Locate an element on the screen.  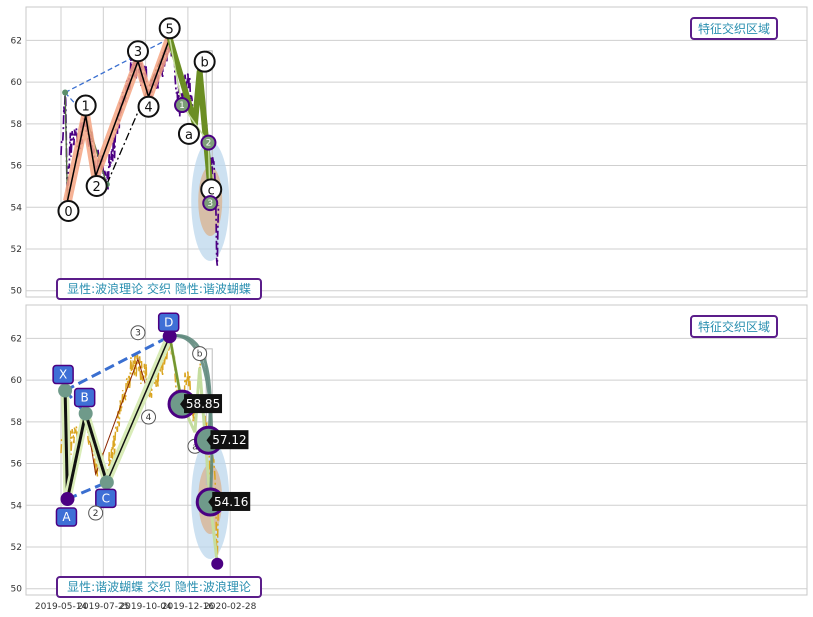
harmonic-label-D: D is located at coordinates (168, 322).